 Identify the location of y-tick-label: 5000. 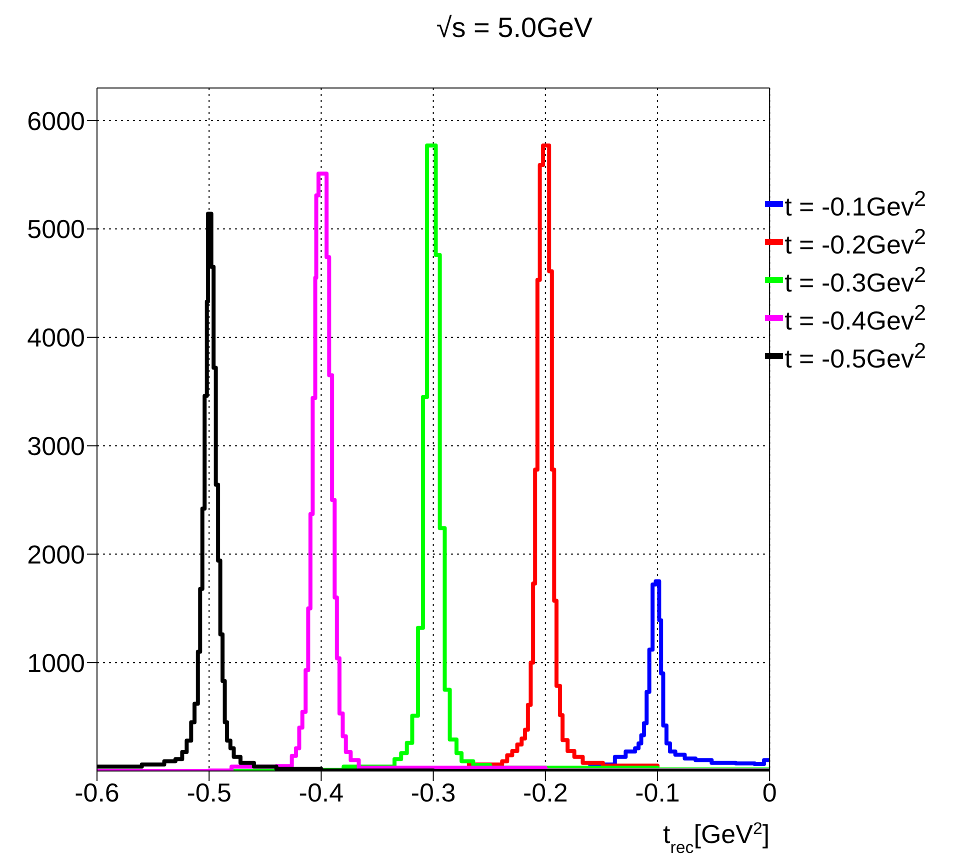
(56, 229).